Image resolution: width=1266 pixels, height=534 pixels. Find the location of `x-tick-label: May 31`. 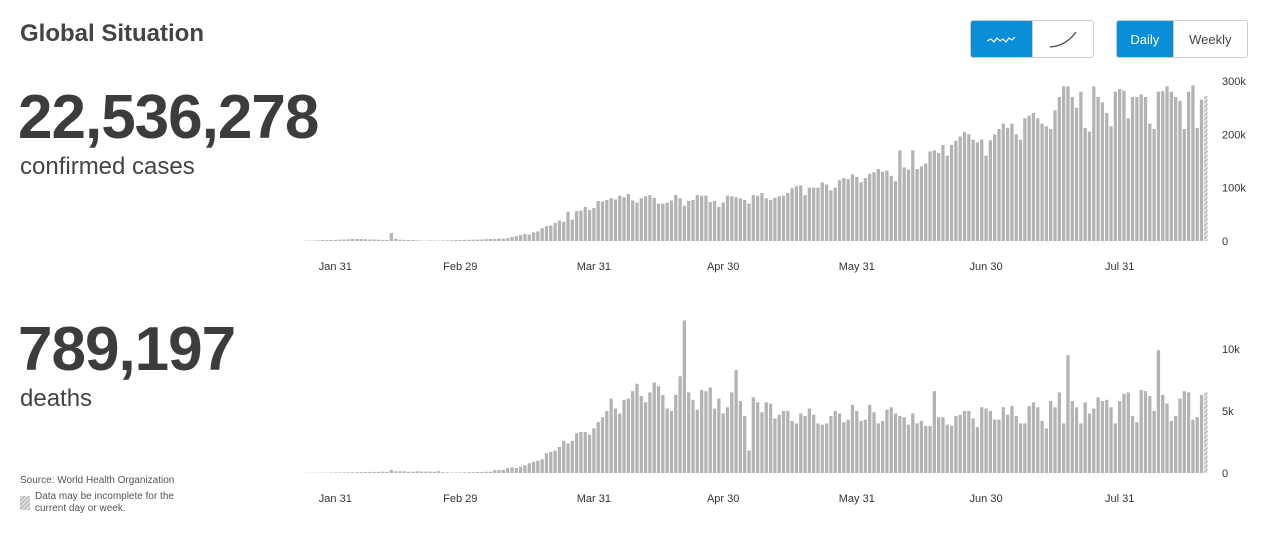

x-tick-label: May 31 is located at coordinates (857, 267).